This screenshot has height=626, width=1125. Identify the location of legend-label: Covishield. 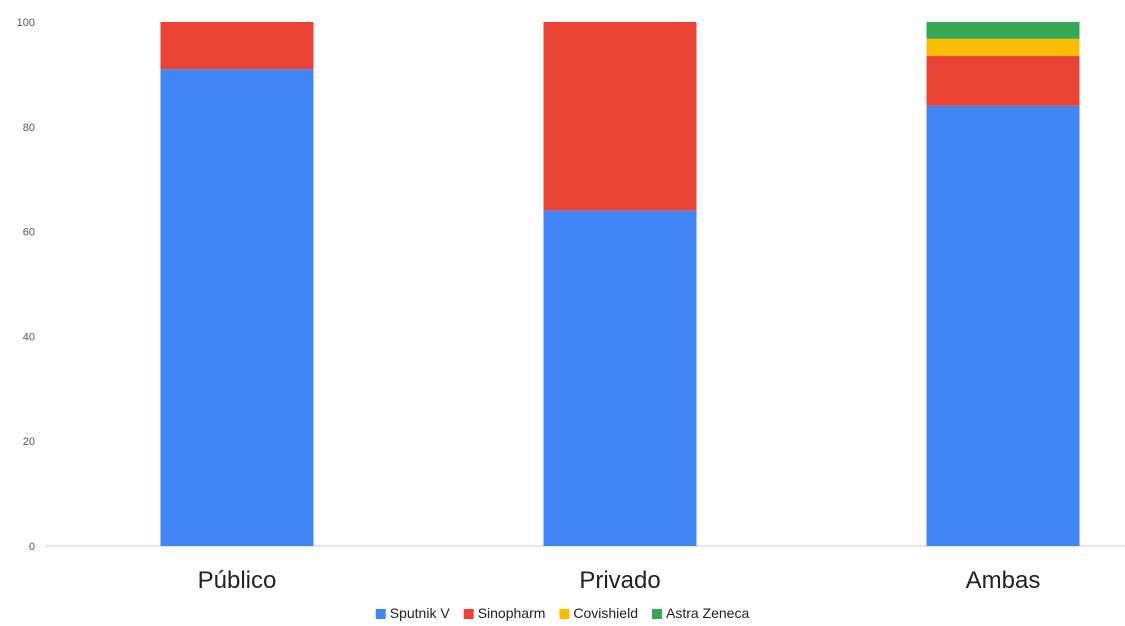
(605, 613).